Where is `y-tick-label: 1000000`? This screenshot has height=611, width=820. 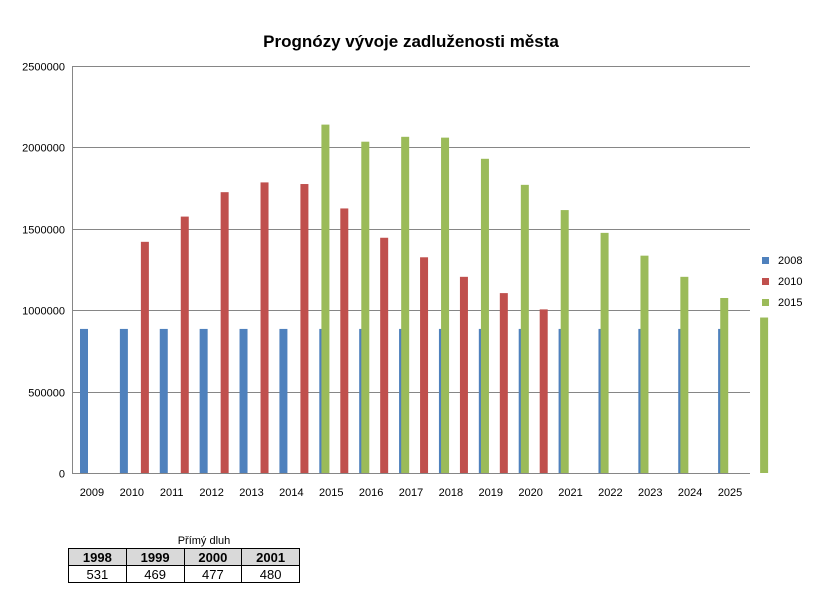
y-tick-label: 1000000 is located at coordinates (43, 312).